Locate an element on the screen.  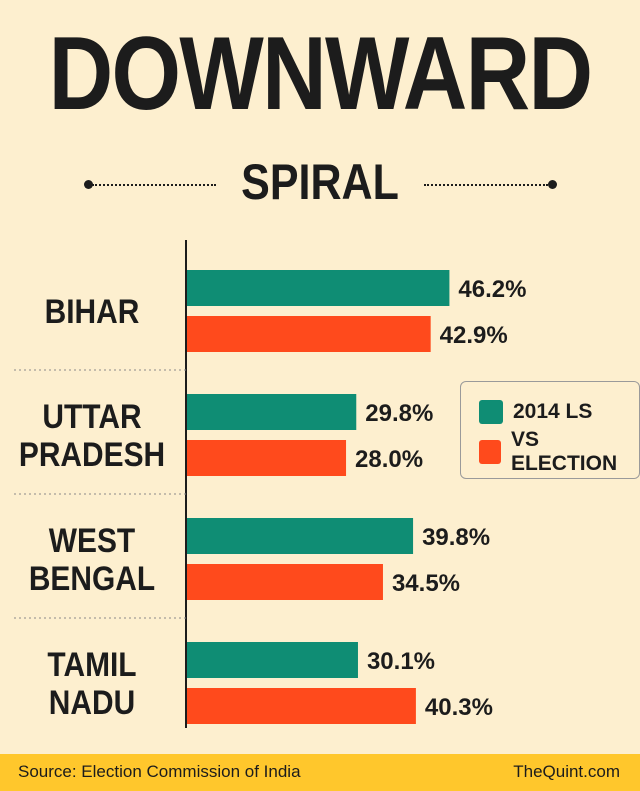
legend-label-vs-election: VS ELECTION is located at coordinates (564, 451).